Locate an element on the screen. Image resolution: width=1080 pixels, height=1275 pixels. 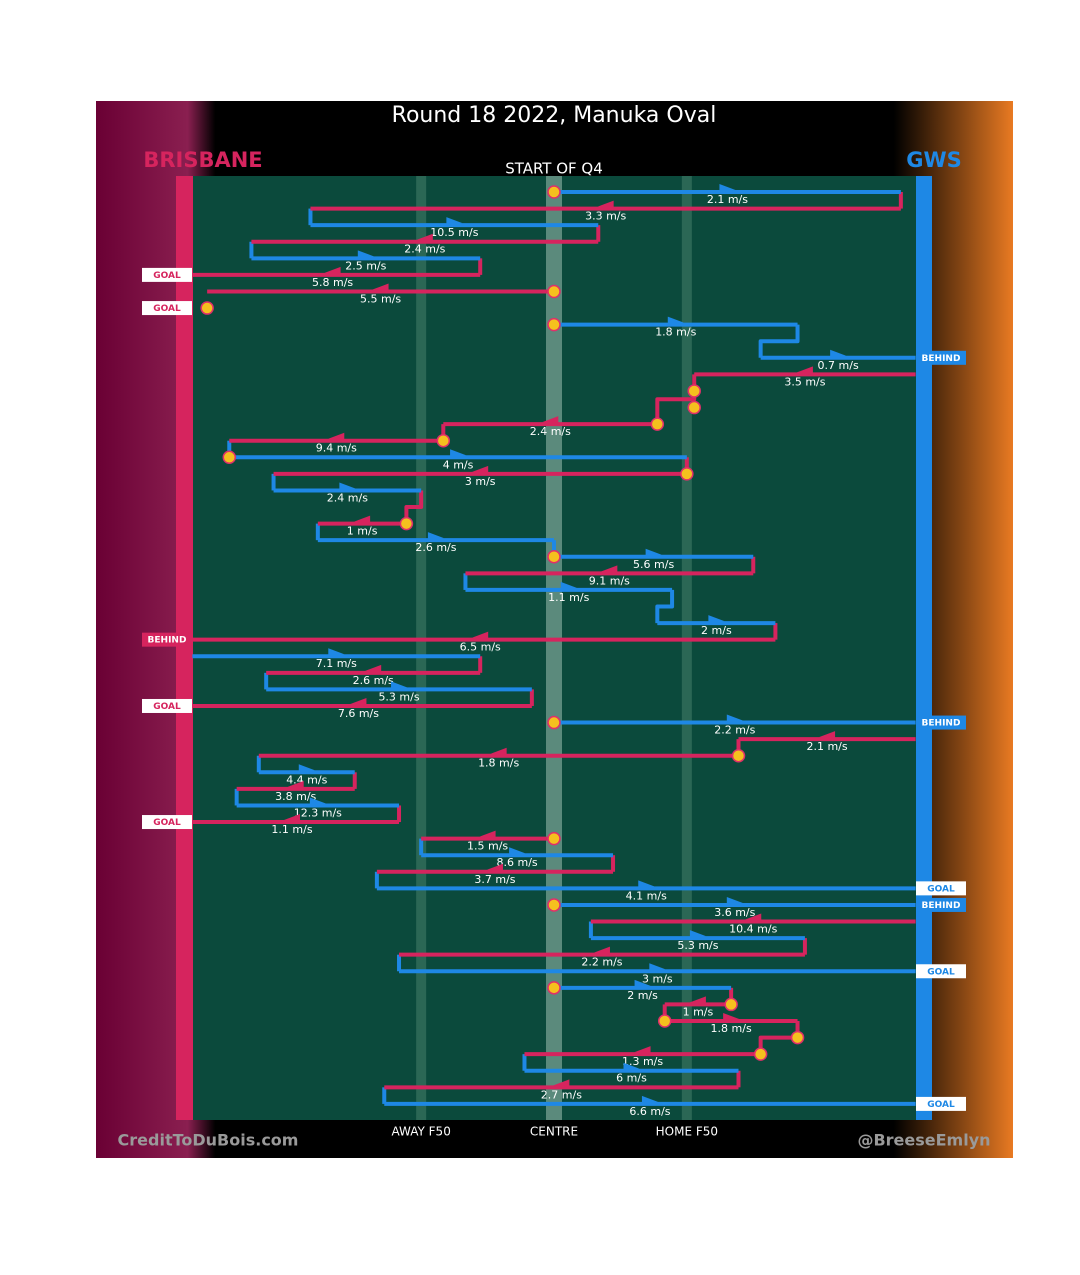
speed-label: 5.5 m/s is located at coordinates (380, 298).